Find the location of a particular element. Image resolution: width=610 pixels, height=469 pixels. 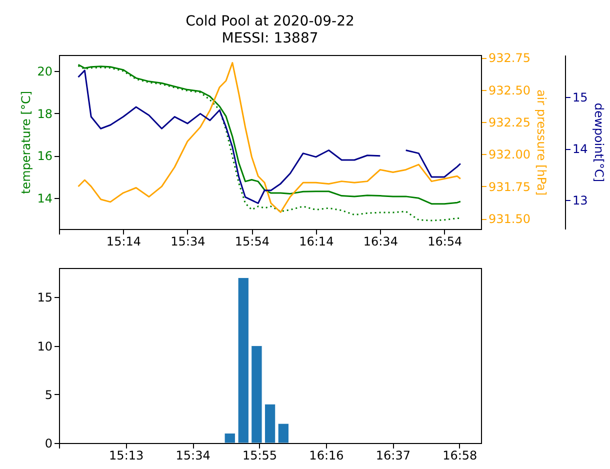

x-tick-label: 16:37 is located at coordinates (393, 455).